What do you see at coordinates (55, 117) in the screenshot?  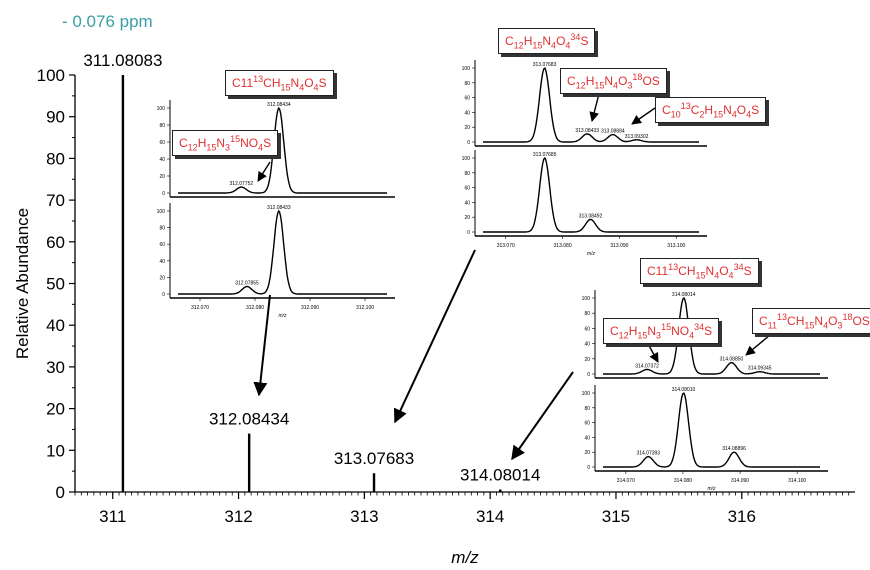 I see `y-tick-label: 90` at bounding box center [55, 117].